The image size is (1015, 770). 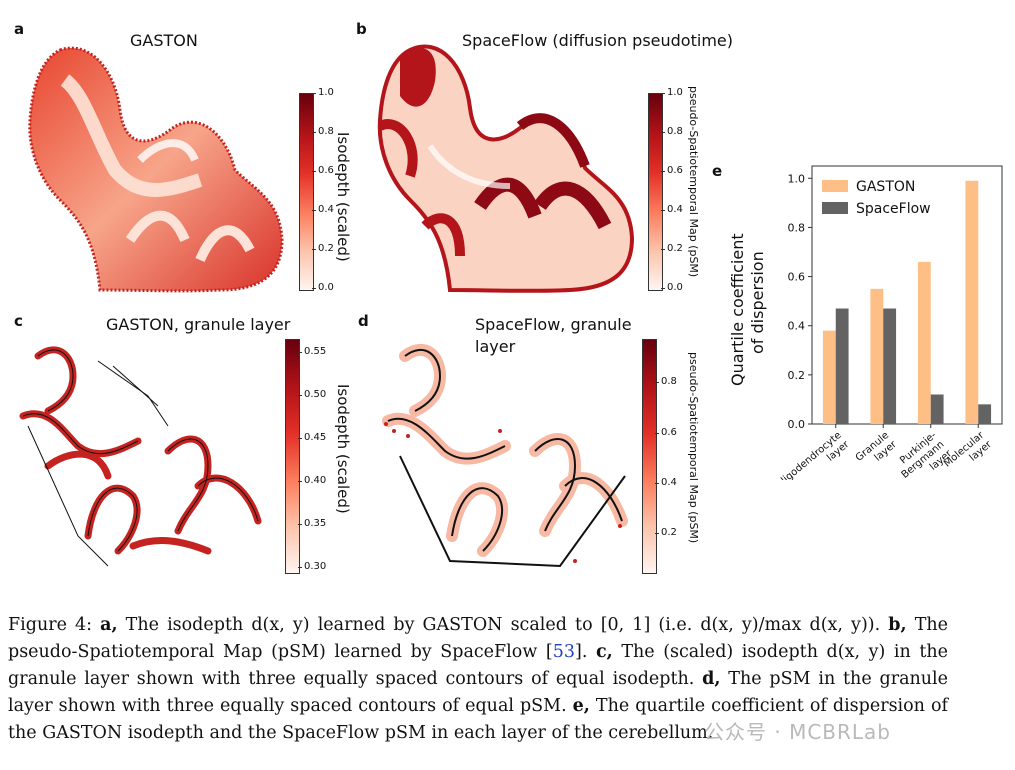 What do you see at coordinates (312, 437) in the screenshot?
I see `colorbar-c-tick: 0.45` at bounding box center [312, 437].